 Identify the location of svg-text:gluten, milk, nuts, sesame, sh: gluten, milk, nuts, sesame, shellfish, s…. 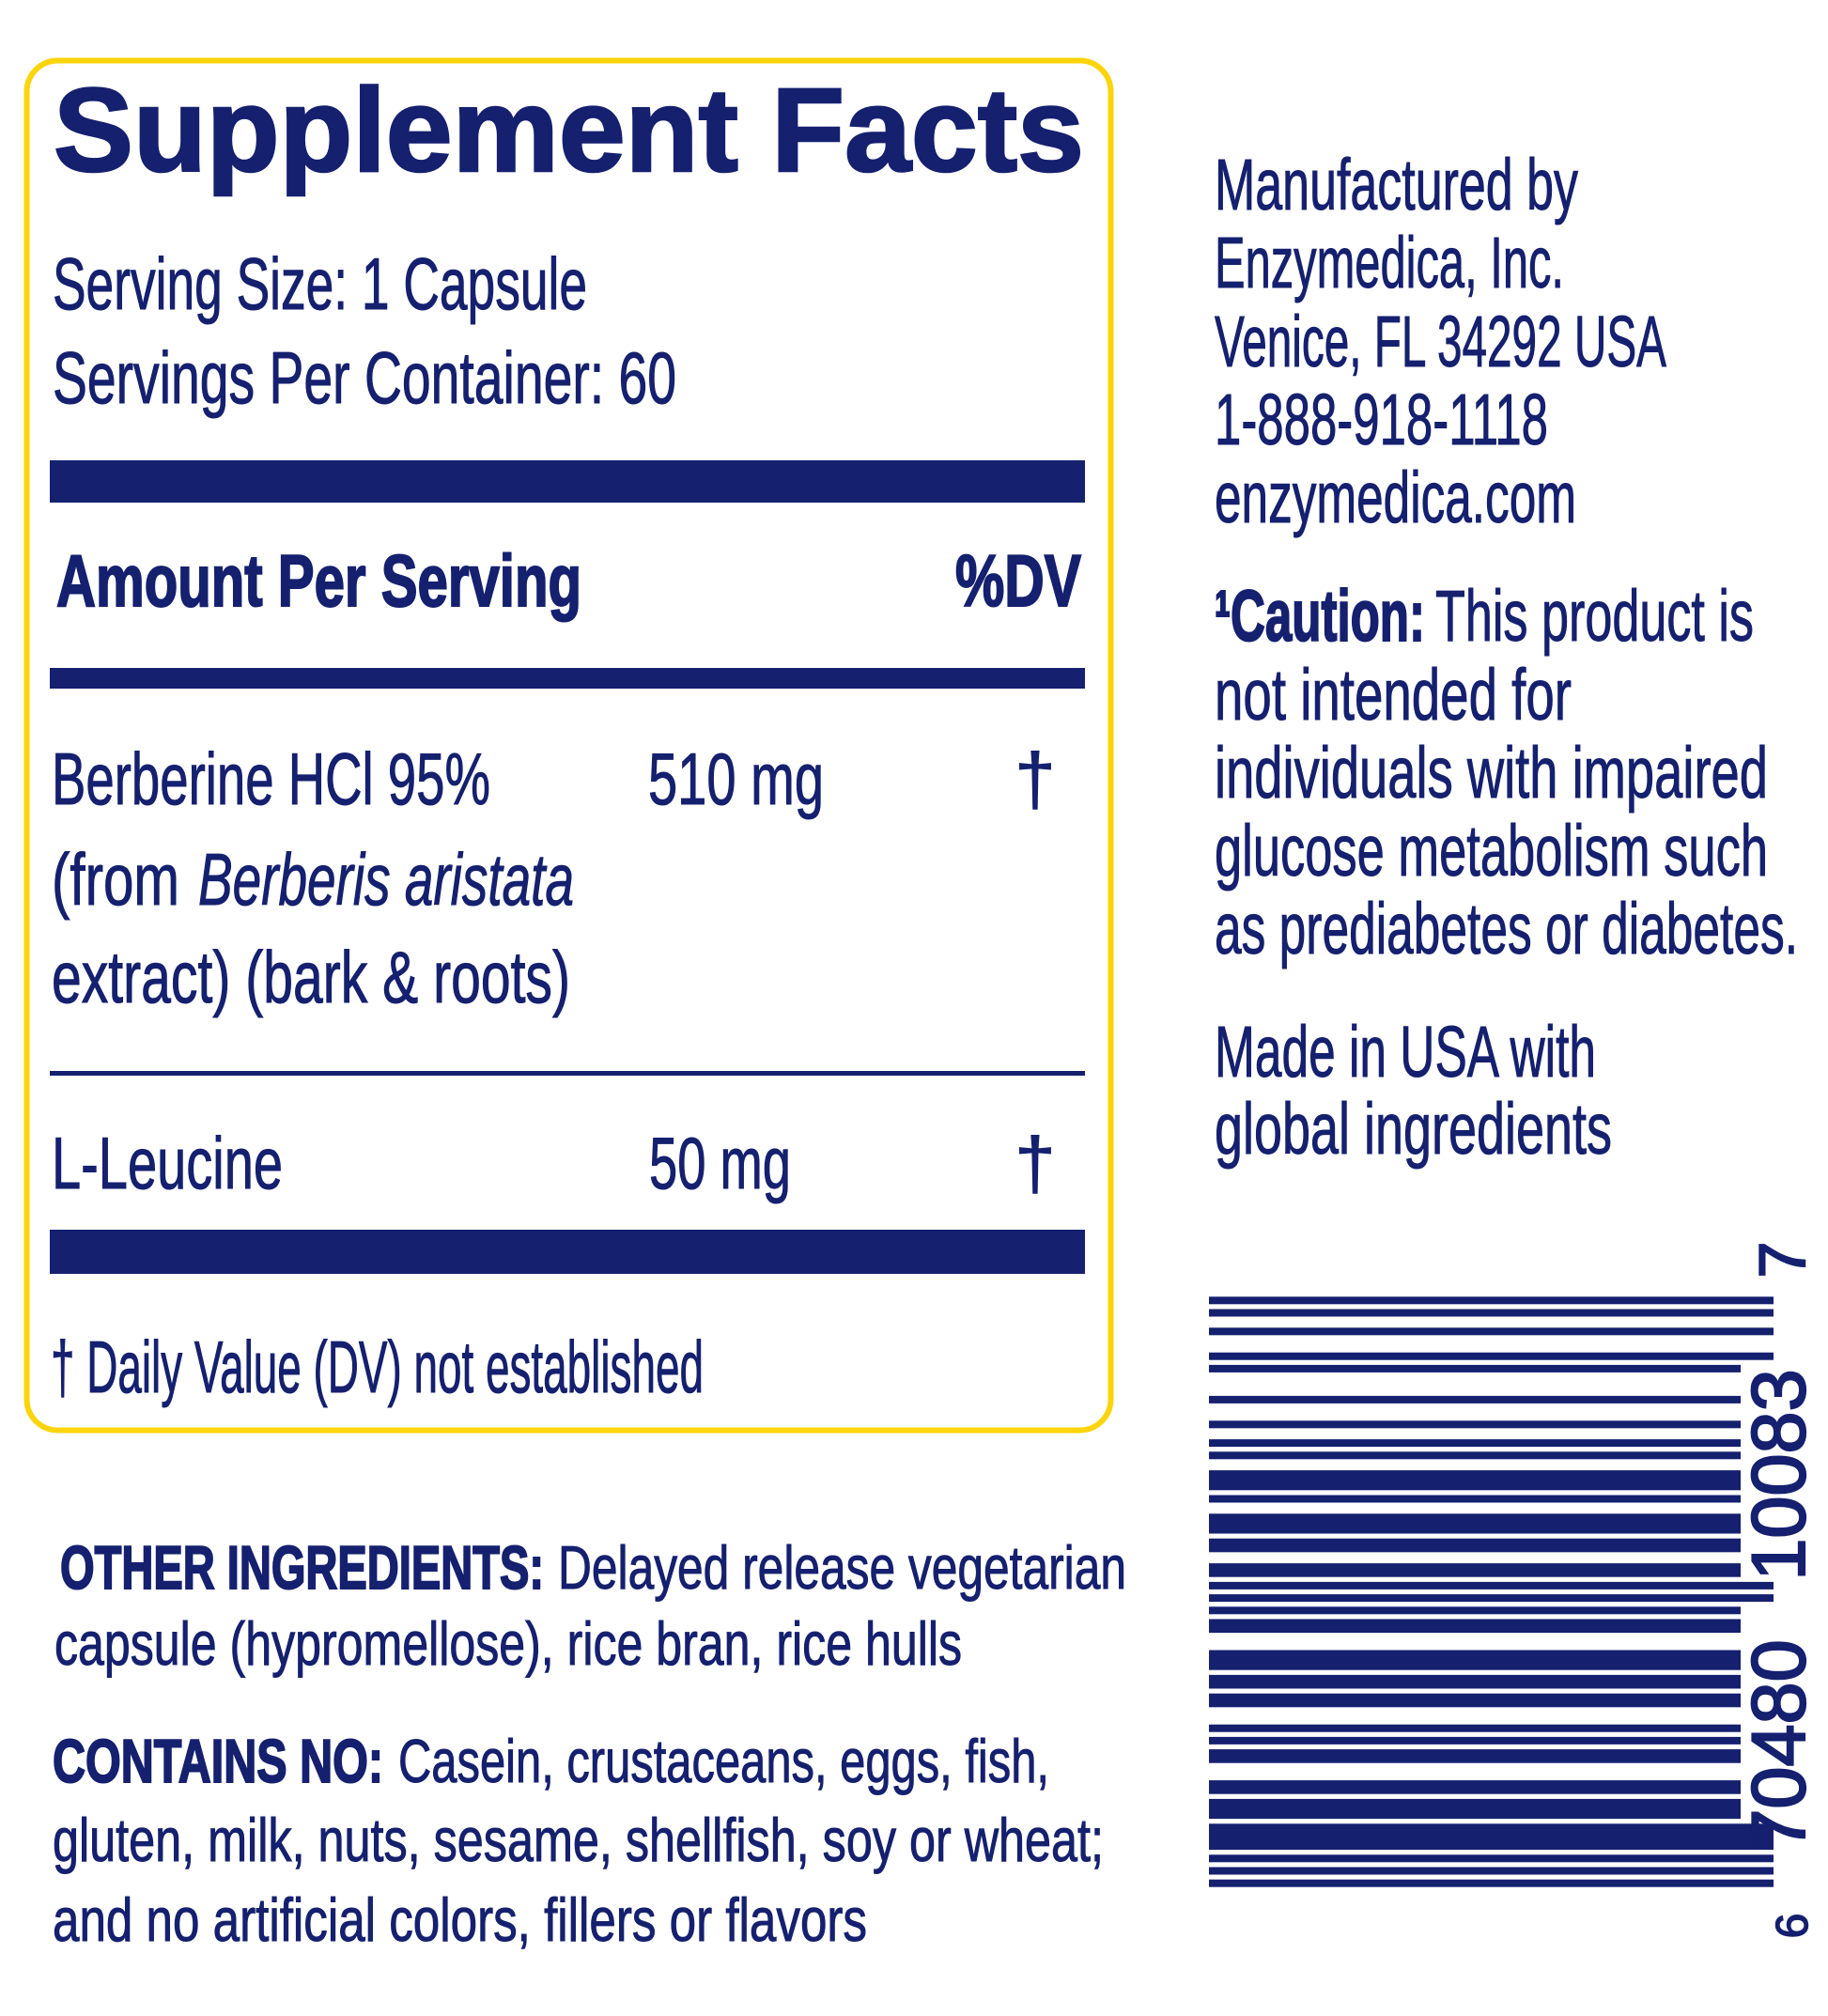
(578, 1840).